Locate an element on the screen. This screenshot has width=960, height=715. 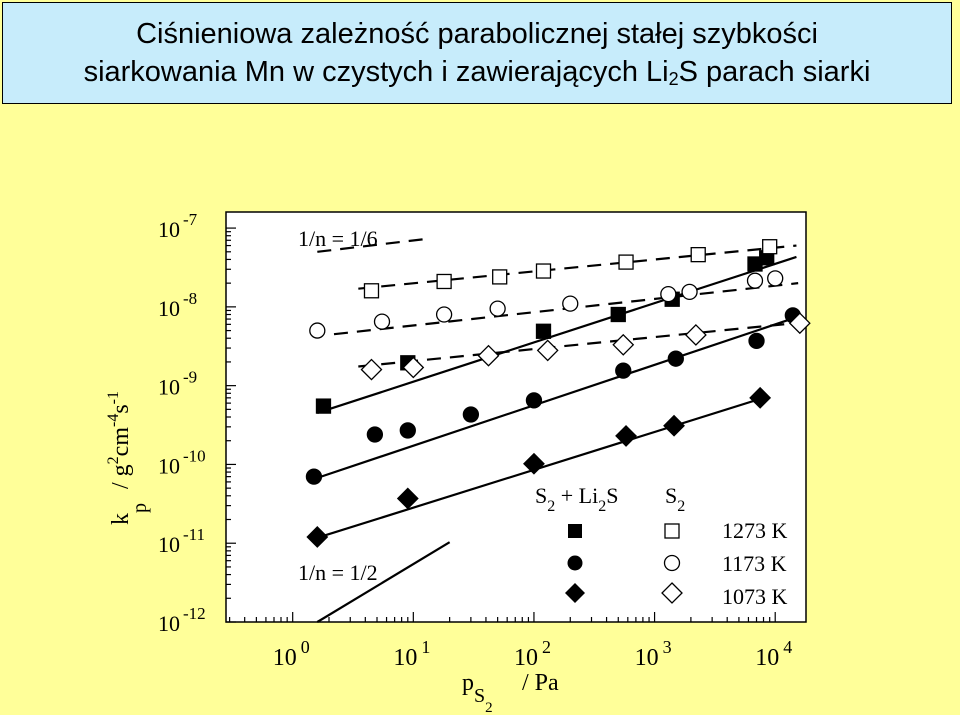
y-label-s: s is located at coordinates (121, 408).